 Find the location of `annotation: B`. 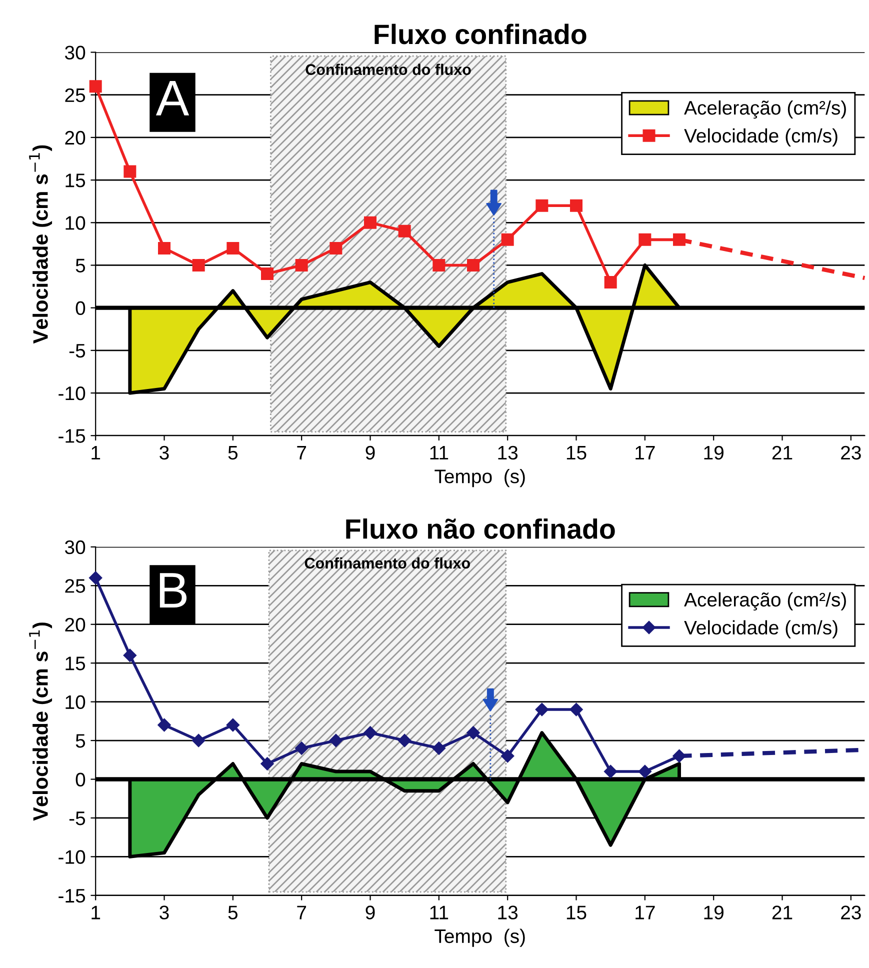

annotation: B is located at coordinates (173, 590).